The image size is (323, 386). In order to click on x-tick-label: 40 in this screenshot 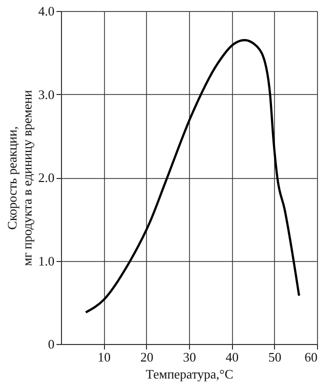, I will do `click(232, 357)`.